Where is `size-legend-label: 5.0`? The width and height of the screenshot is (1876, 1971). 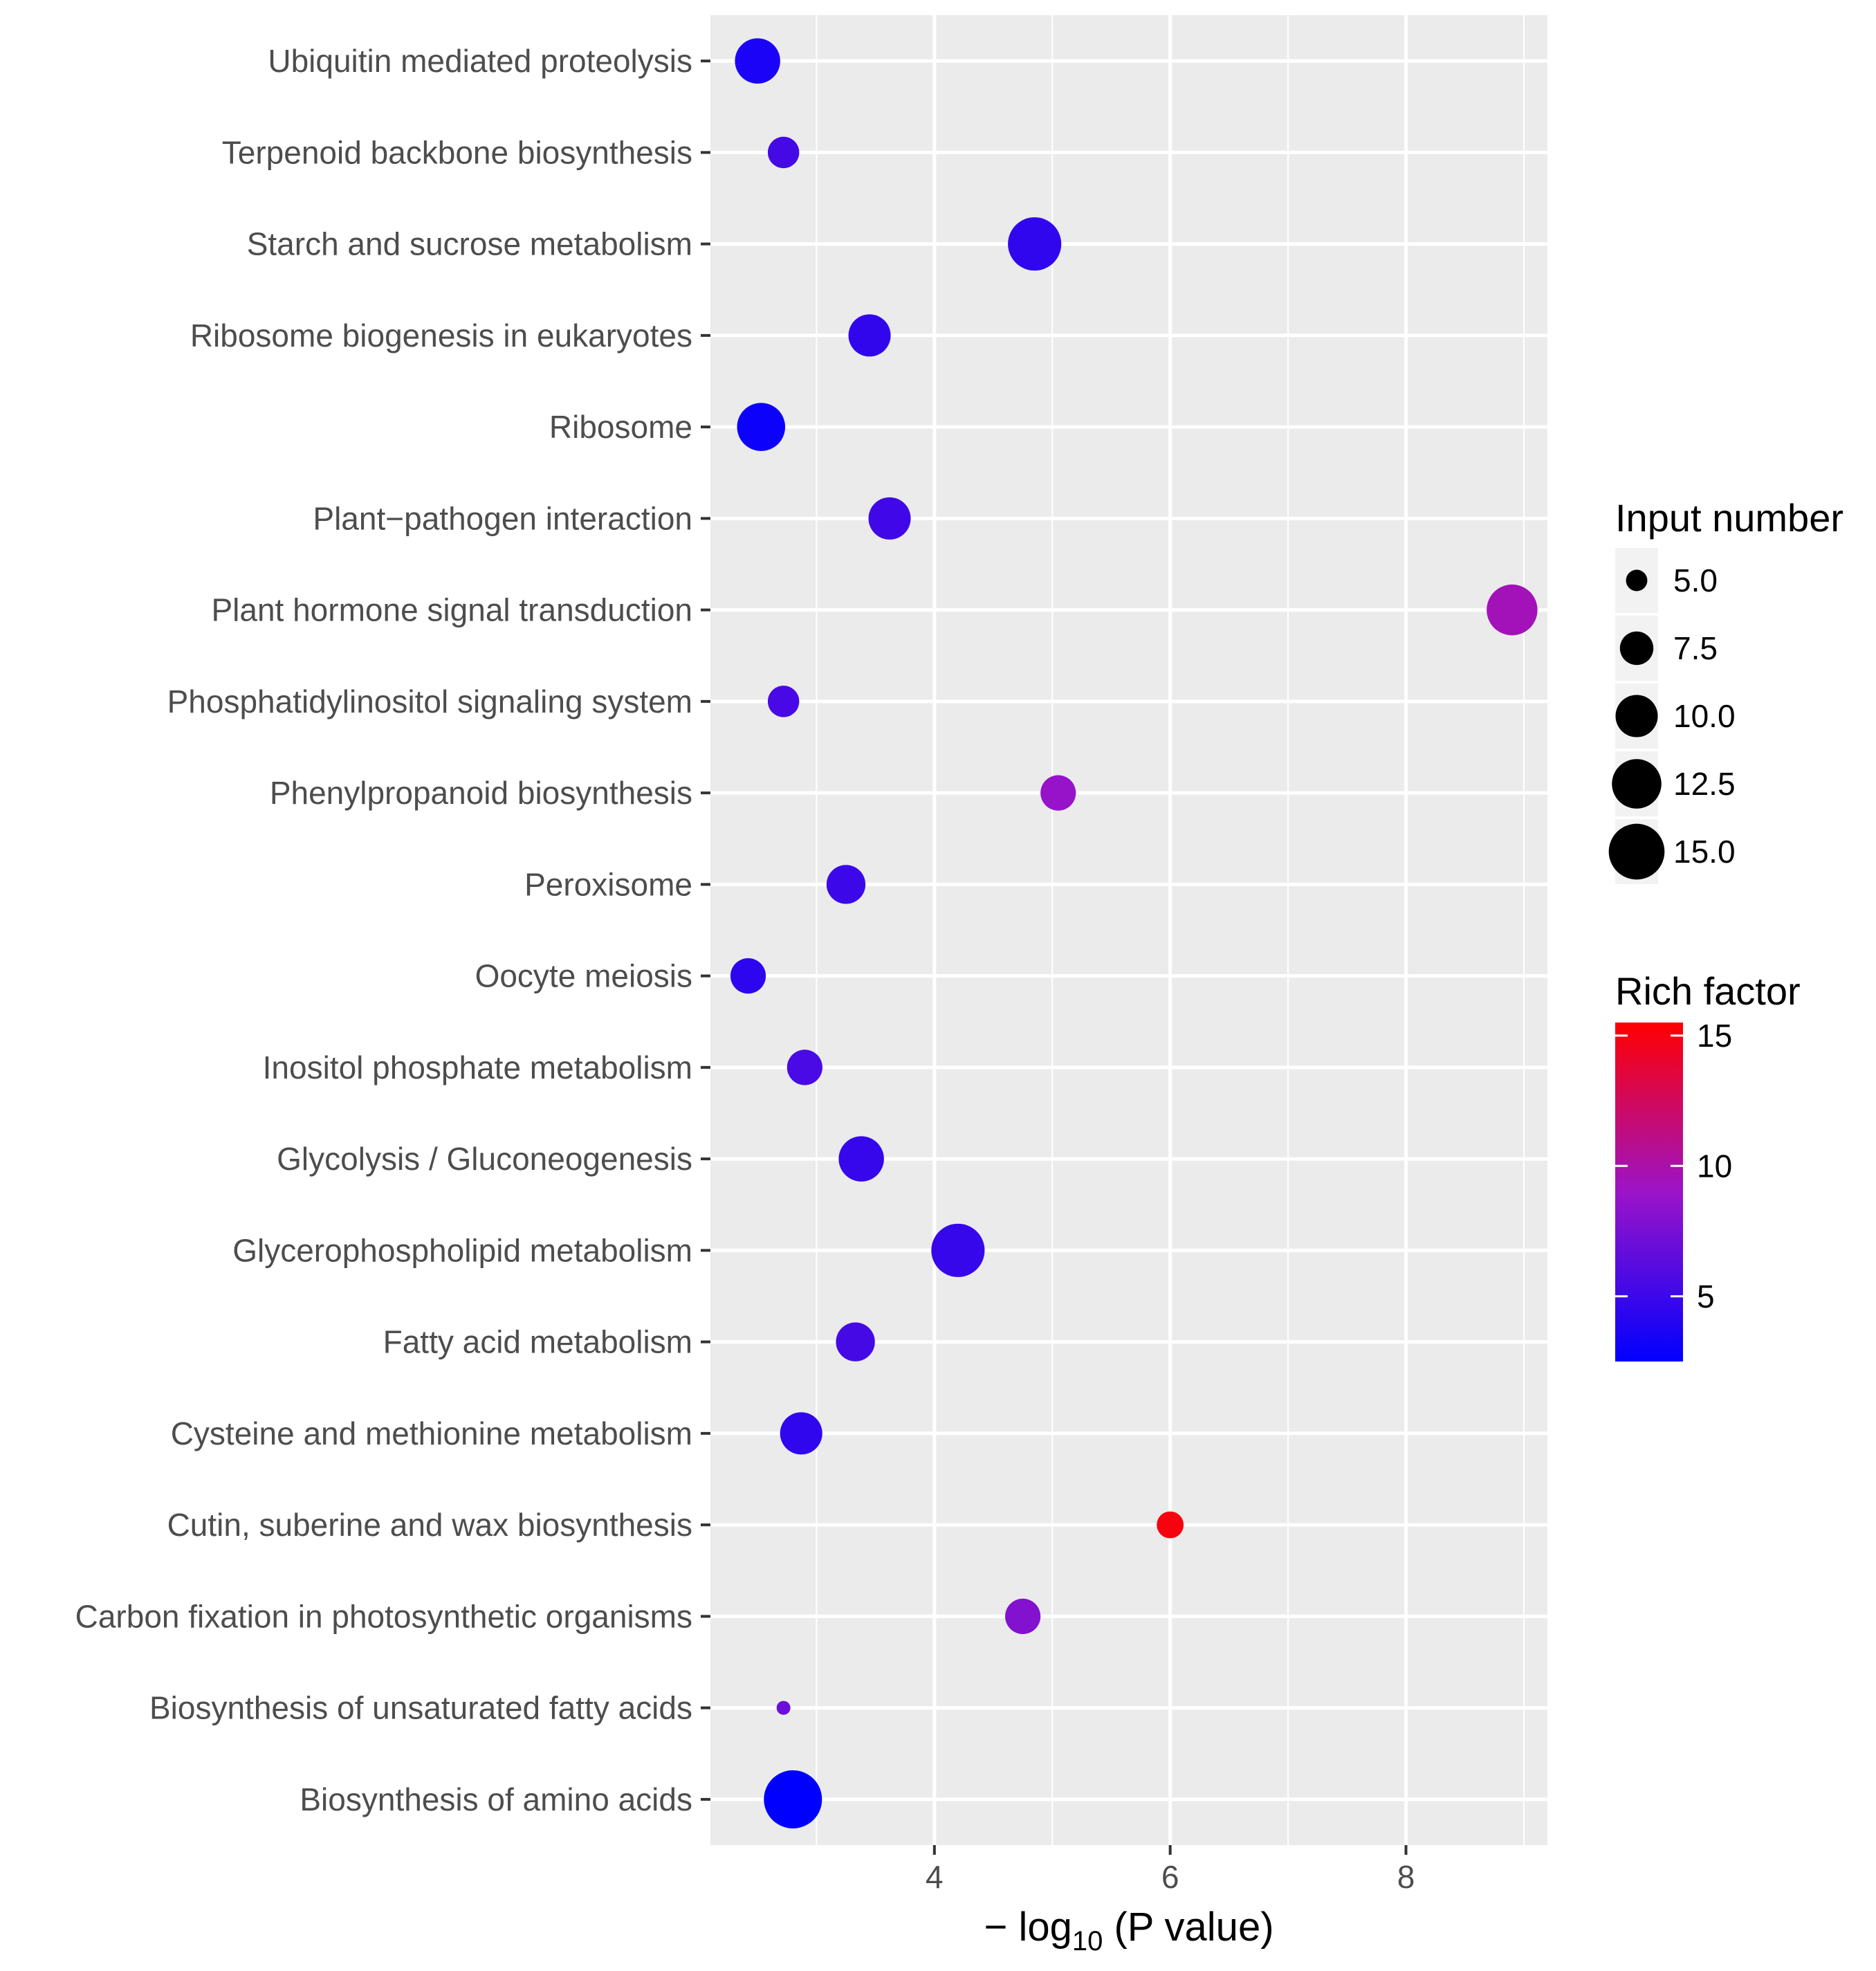 size-legend-label: 5.0 is located at coordinates (1695, 580).